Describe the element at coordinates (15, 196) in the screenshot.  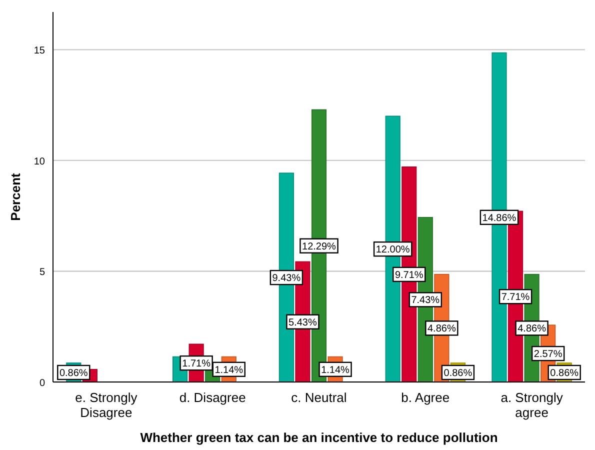
I see `y-axis-title: Percent` at that location.